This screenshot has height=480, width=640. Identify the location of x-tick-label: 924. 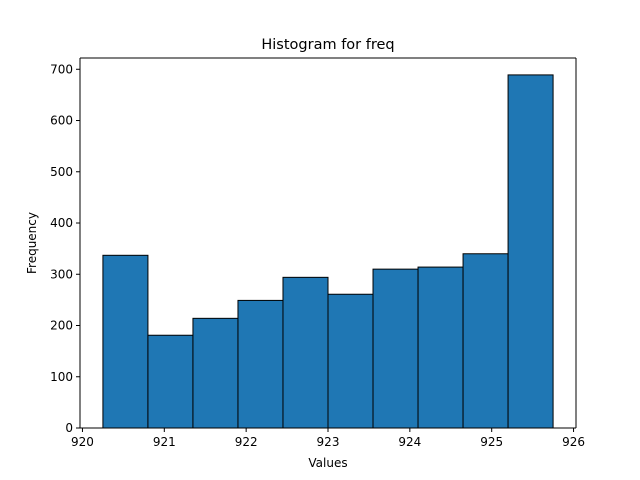
(409, 442).